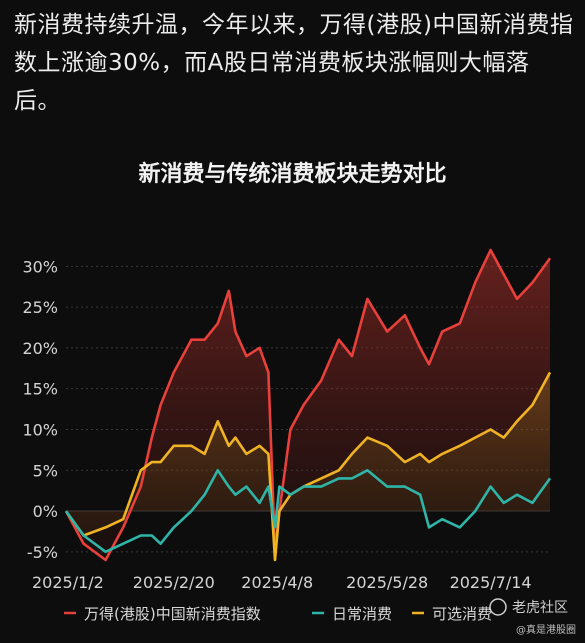 The width and height of the screenshot is (585, 643). I want to click on legend-label-staples: 日常消费, so click(362, 614).